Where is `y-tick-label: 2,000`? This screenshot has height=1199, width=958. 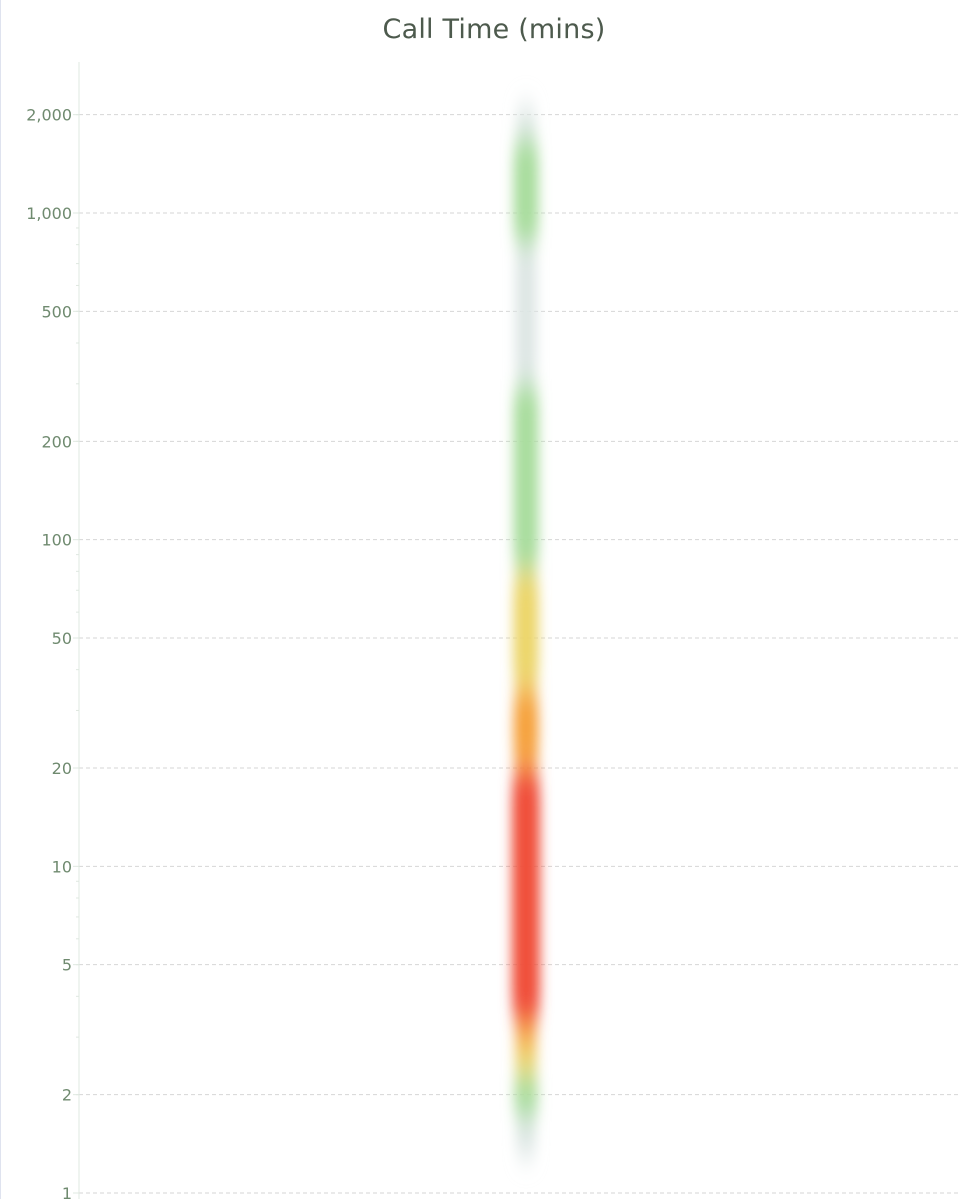
y-tick-label: 2,000 is located at coordinates (49, 115).